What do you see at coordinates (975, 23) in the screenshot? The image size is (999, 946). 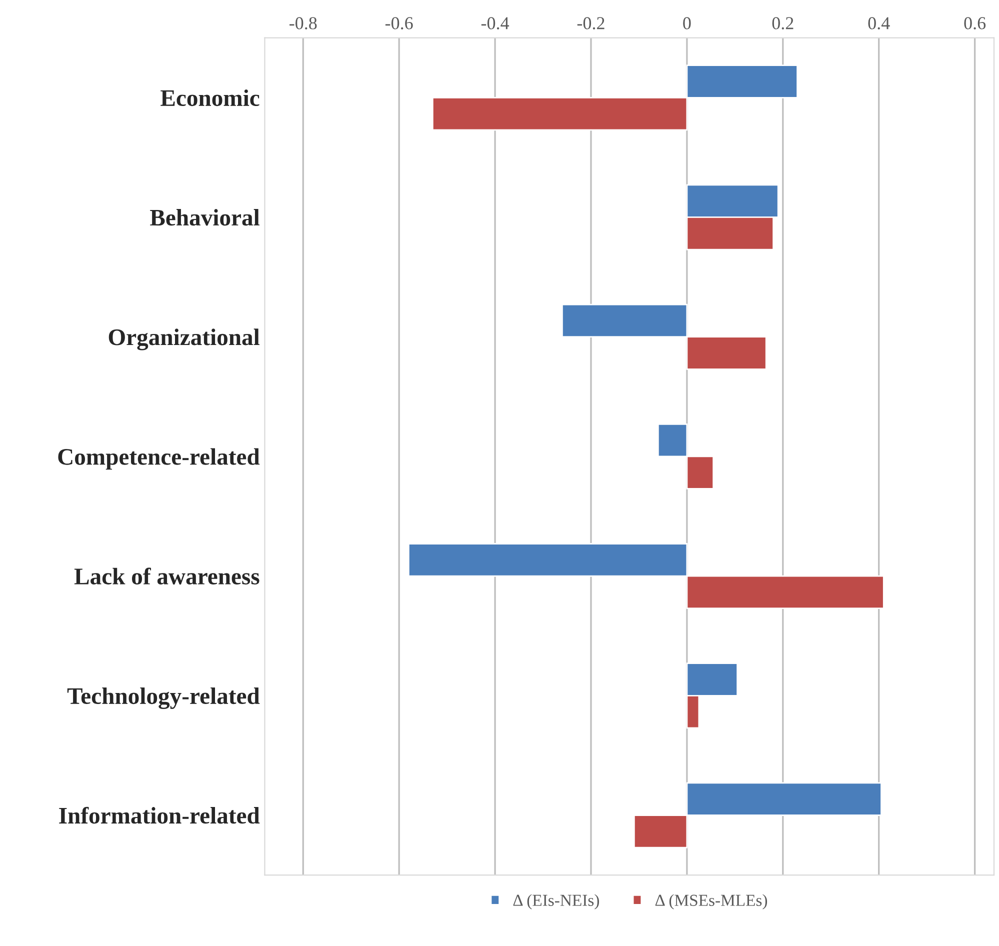 I see `x-tick-label: 0.6` at bounding box center [975, 23].